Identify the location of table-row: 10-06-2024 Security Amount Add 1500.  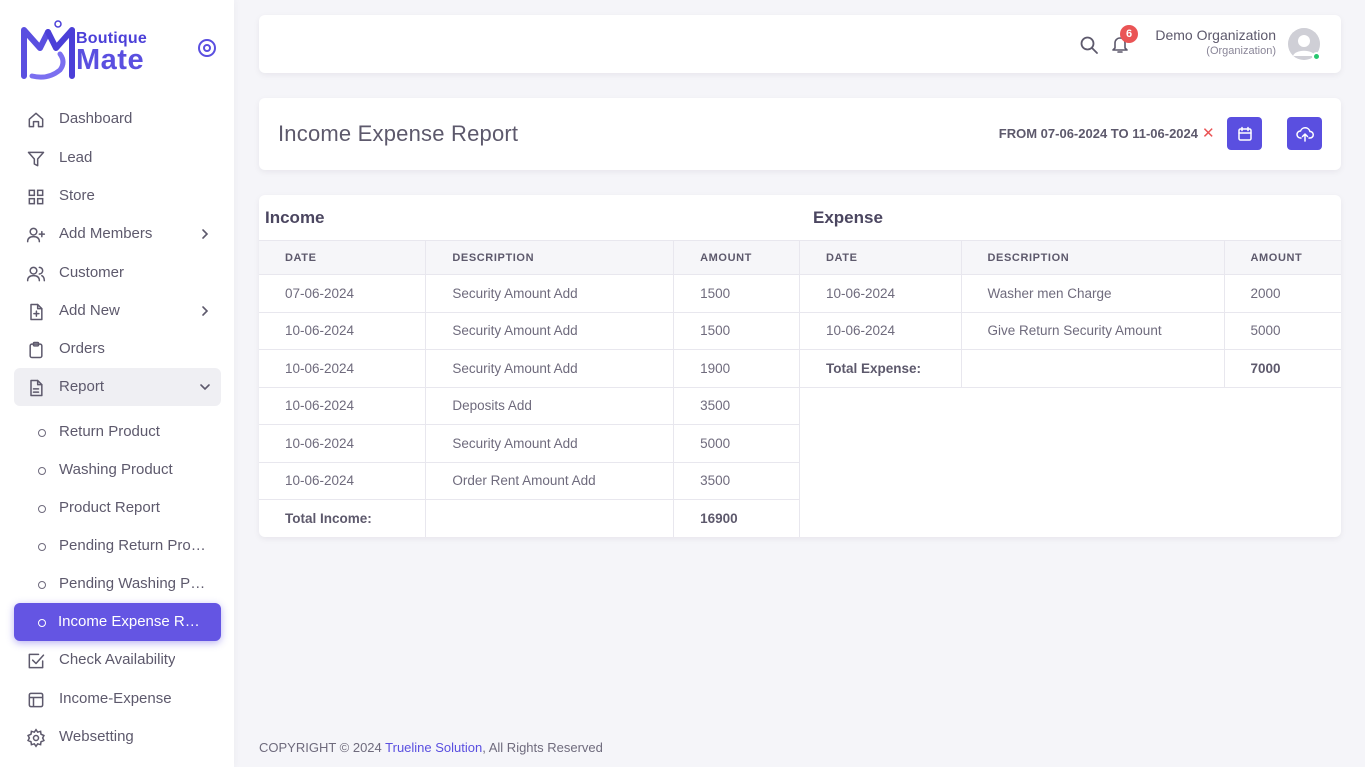
(529, 331).